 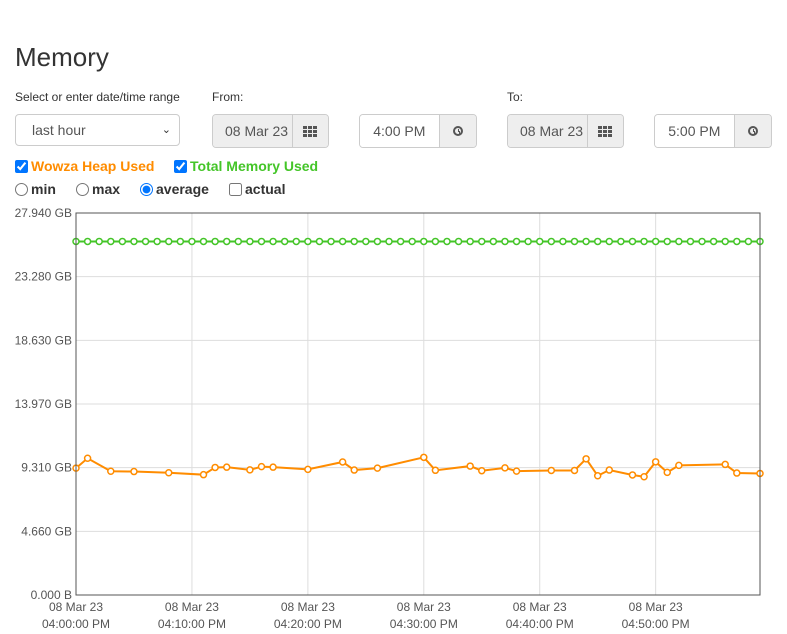 I want to click on y-tick-label: 4.660 GB, so click(x=46, y=531).